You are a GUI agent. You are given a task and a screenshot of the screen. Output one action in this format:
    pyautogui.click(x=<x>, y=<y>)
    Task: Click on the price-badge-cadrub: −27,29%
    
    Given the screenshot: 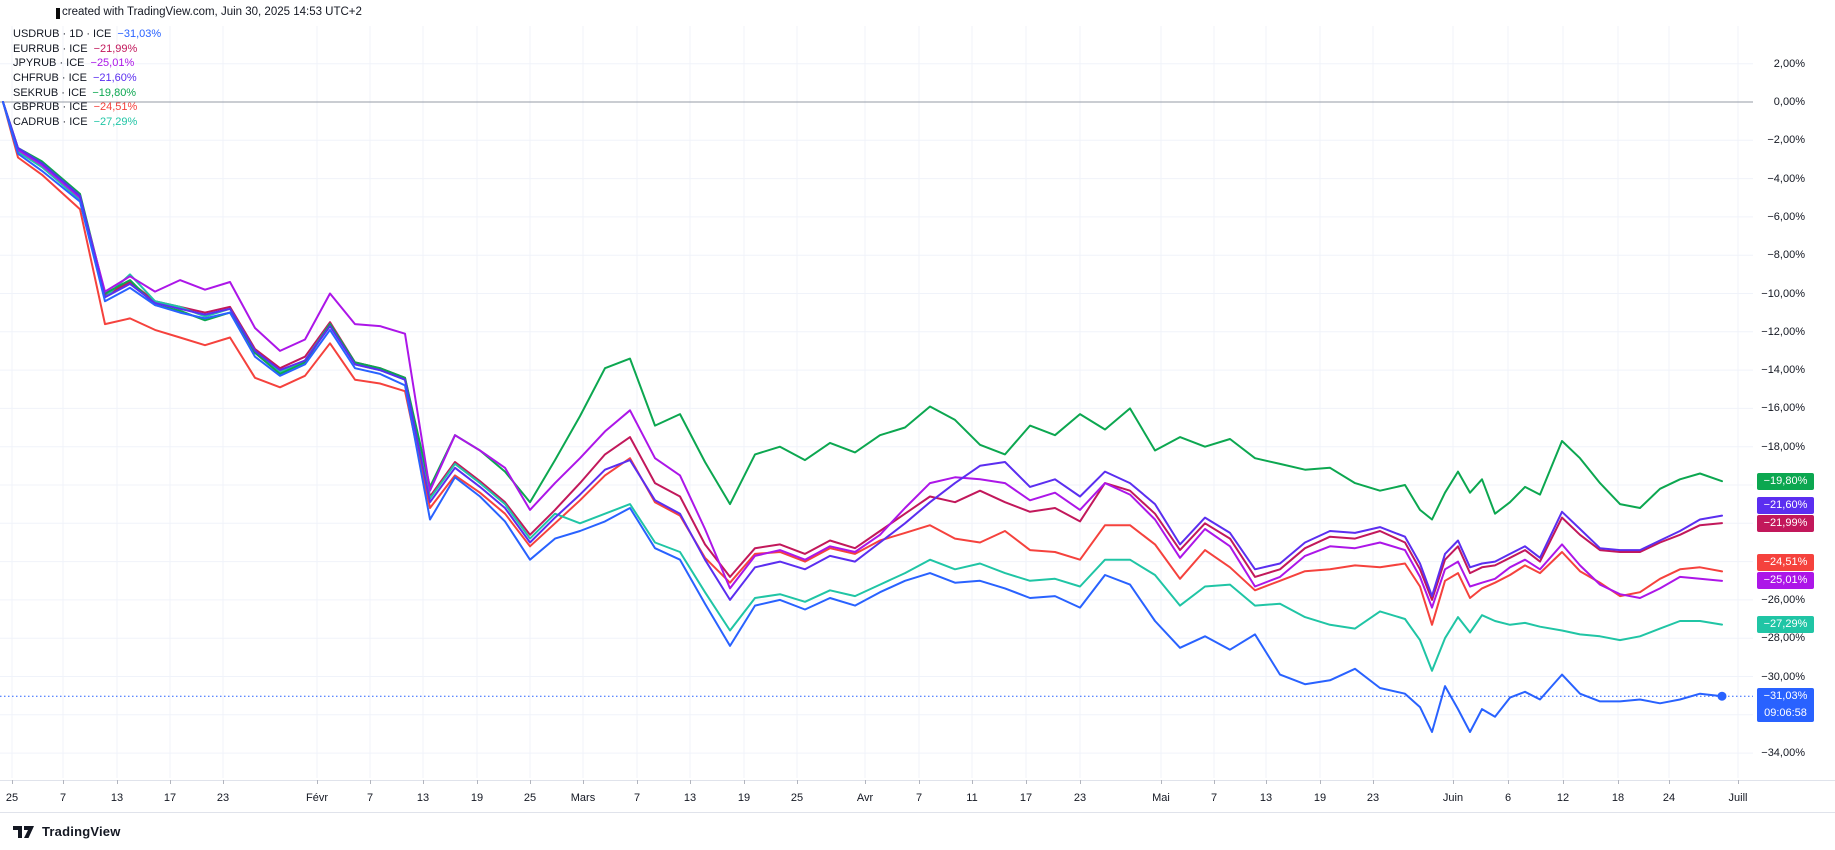 What is the action you would take?
    pyautogui.click(x=1785, y=625)
    